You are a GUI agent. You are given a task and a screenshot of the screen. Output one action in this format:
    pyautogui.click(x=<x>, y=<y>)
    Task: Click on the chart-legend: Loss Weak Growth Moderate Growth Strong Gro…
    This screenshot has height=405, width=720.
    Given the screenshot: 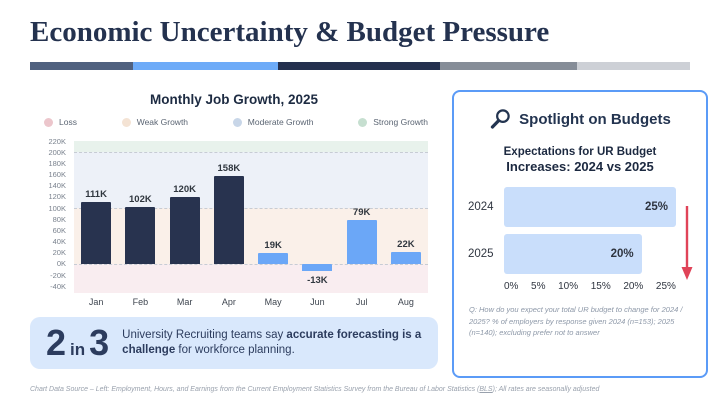 What is the action you would take?
    pyautogui.click(x=234, y=122)
    